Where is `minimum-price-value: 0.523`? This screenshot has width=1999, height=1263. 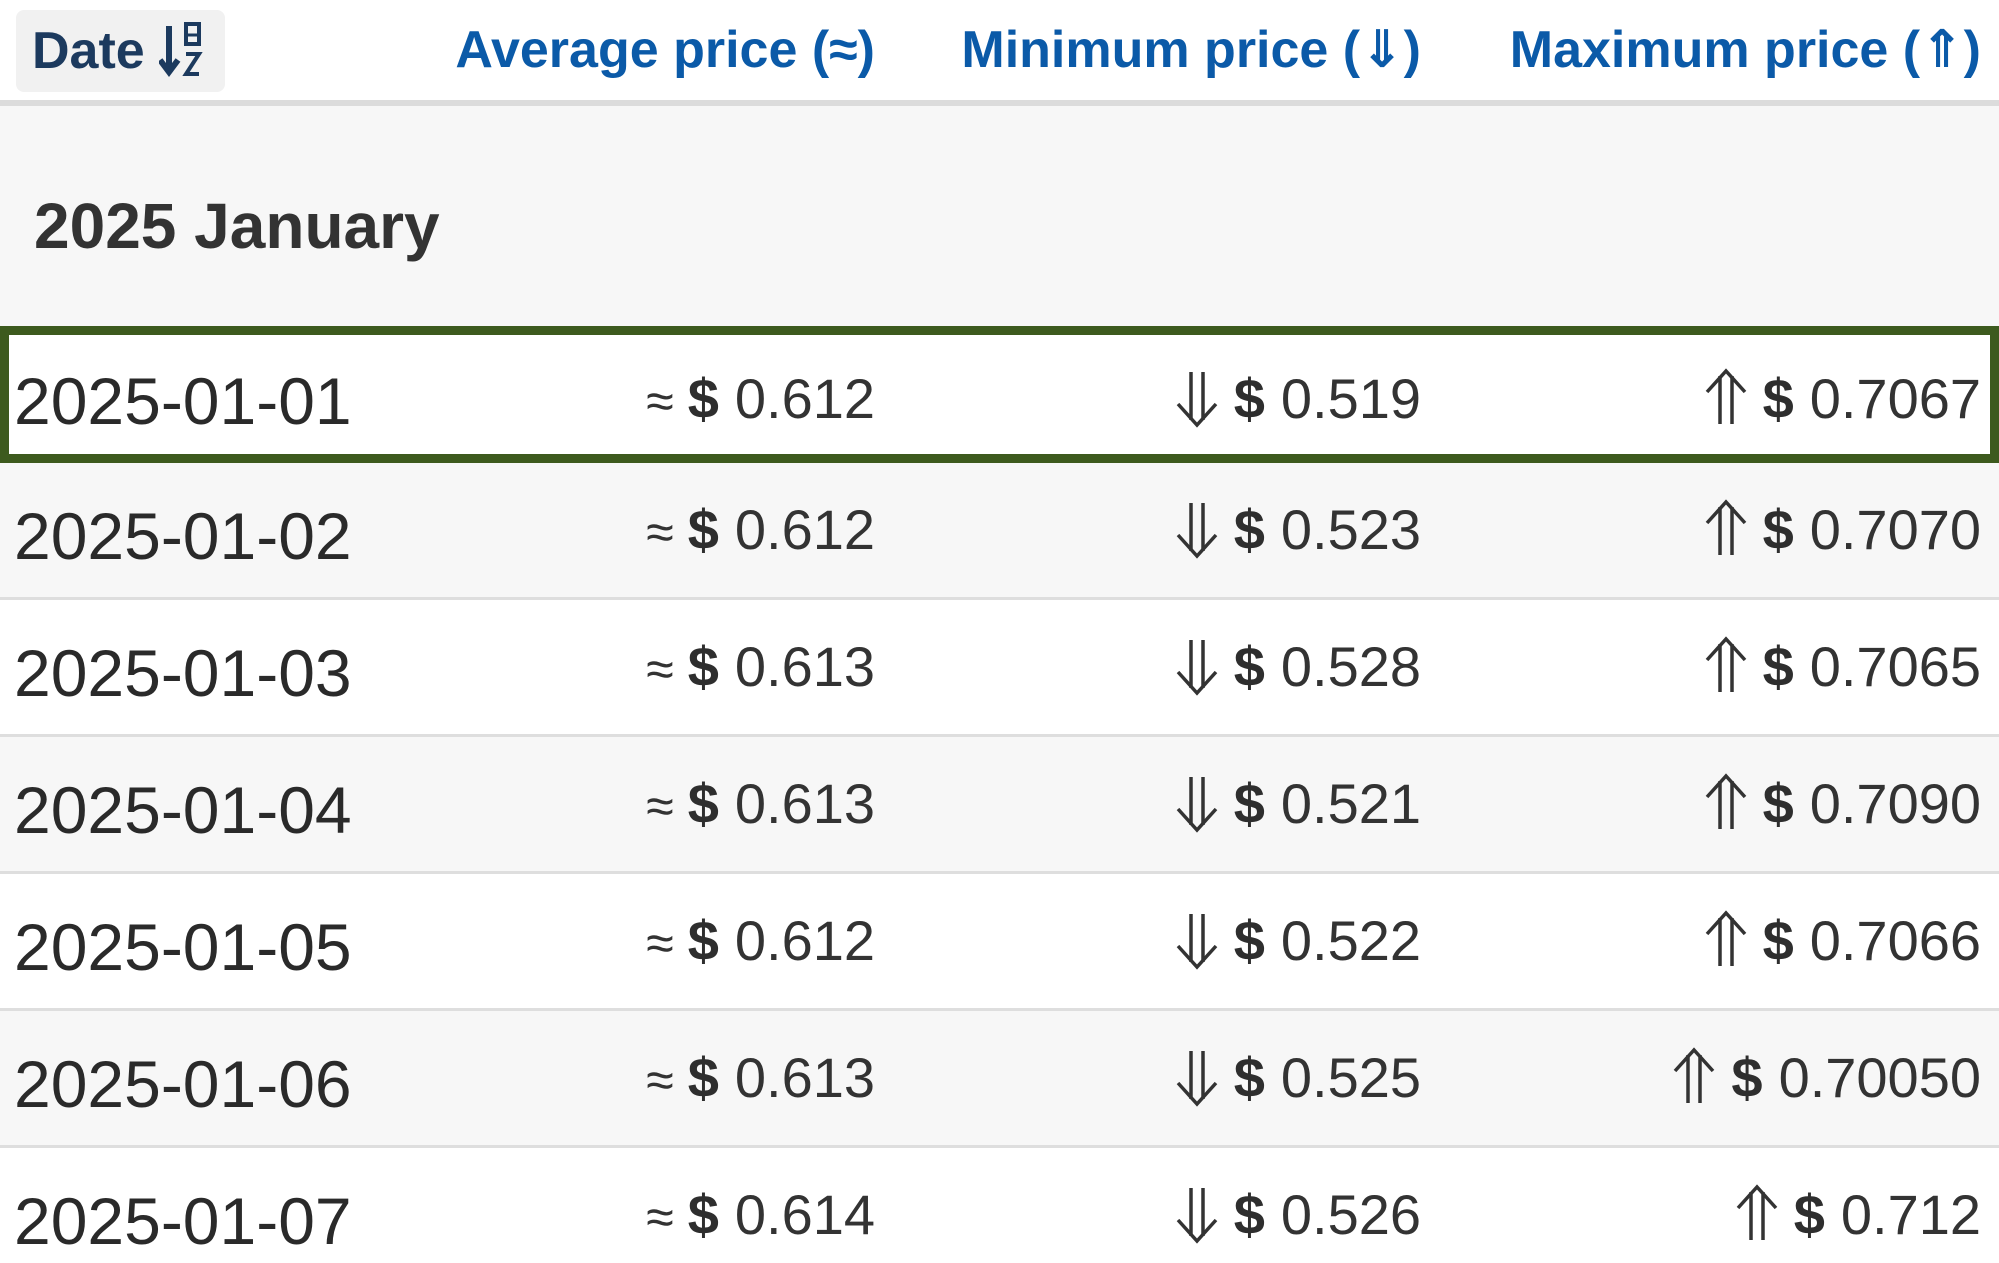
minimum-price-value: 0.523 is located at coordinates (1350, 529).